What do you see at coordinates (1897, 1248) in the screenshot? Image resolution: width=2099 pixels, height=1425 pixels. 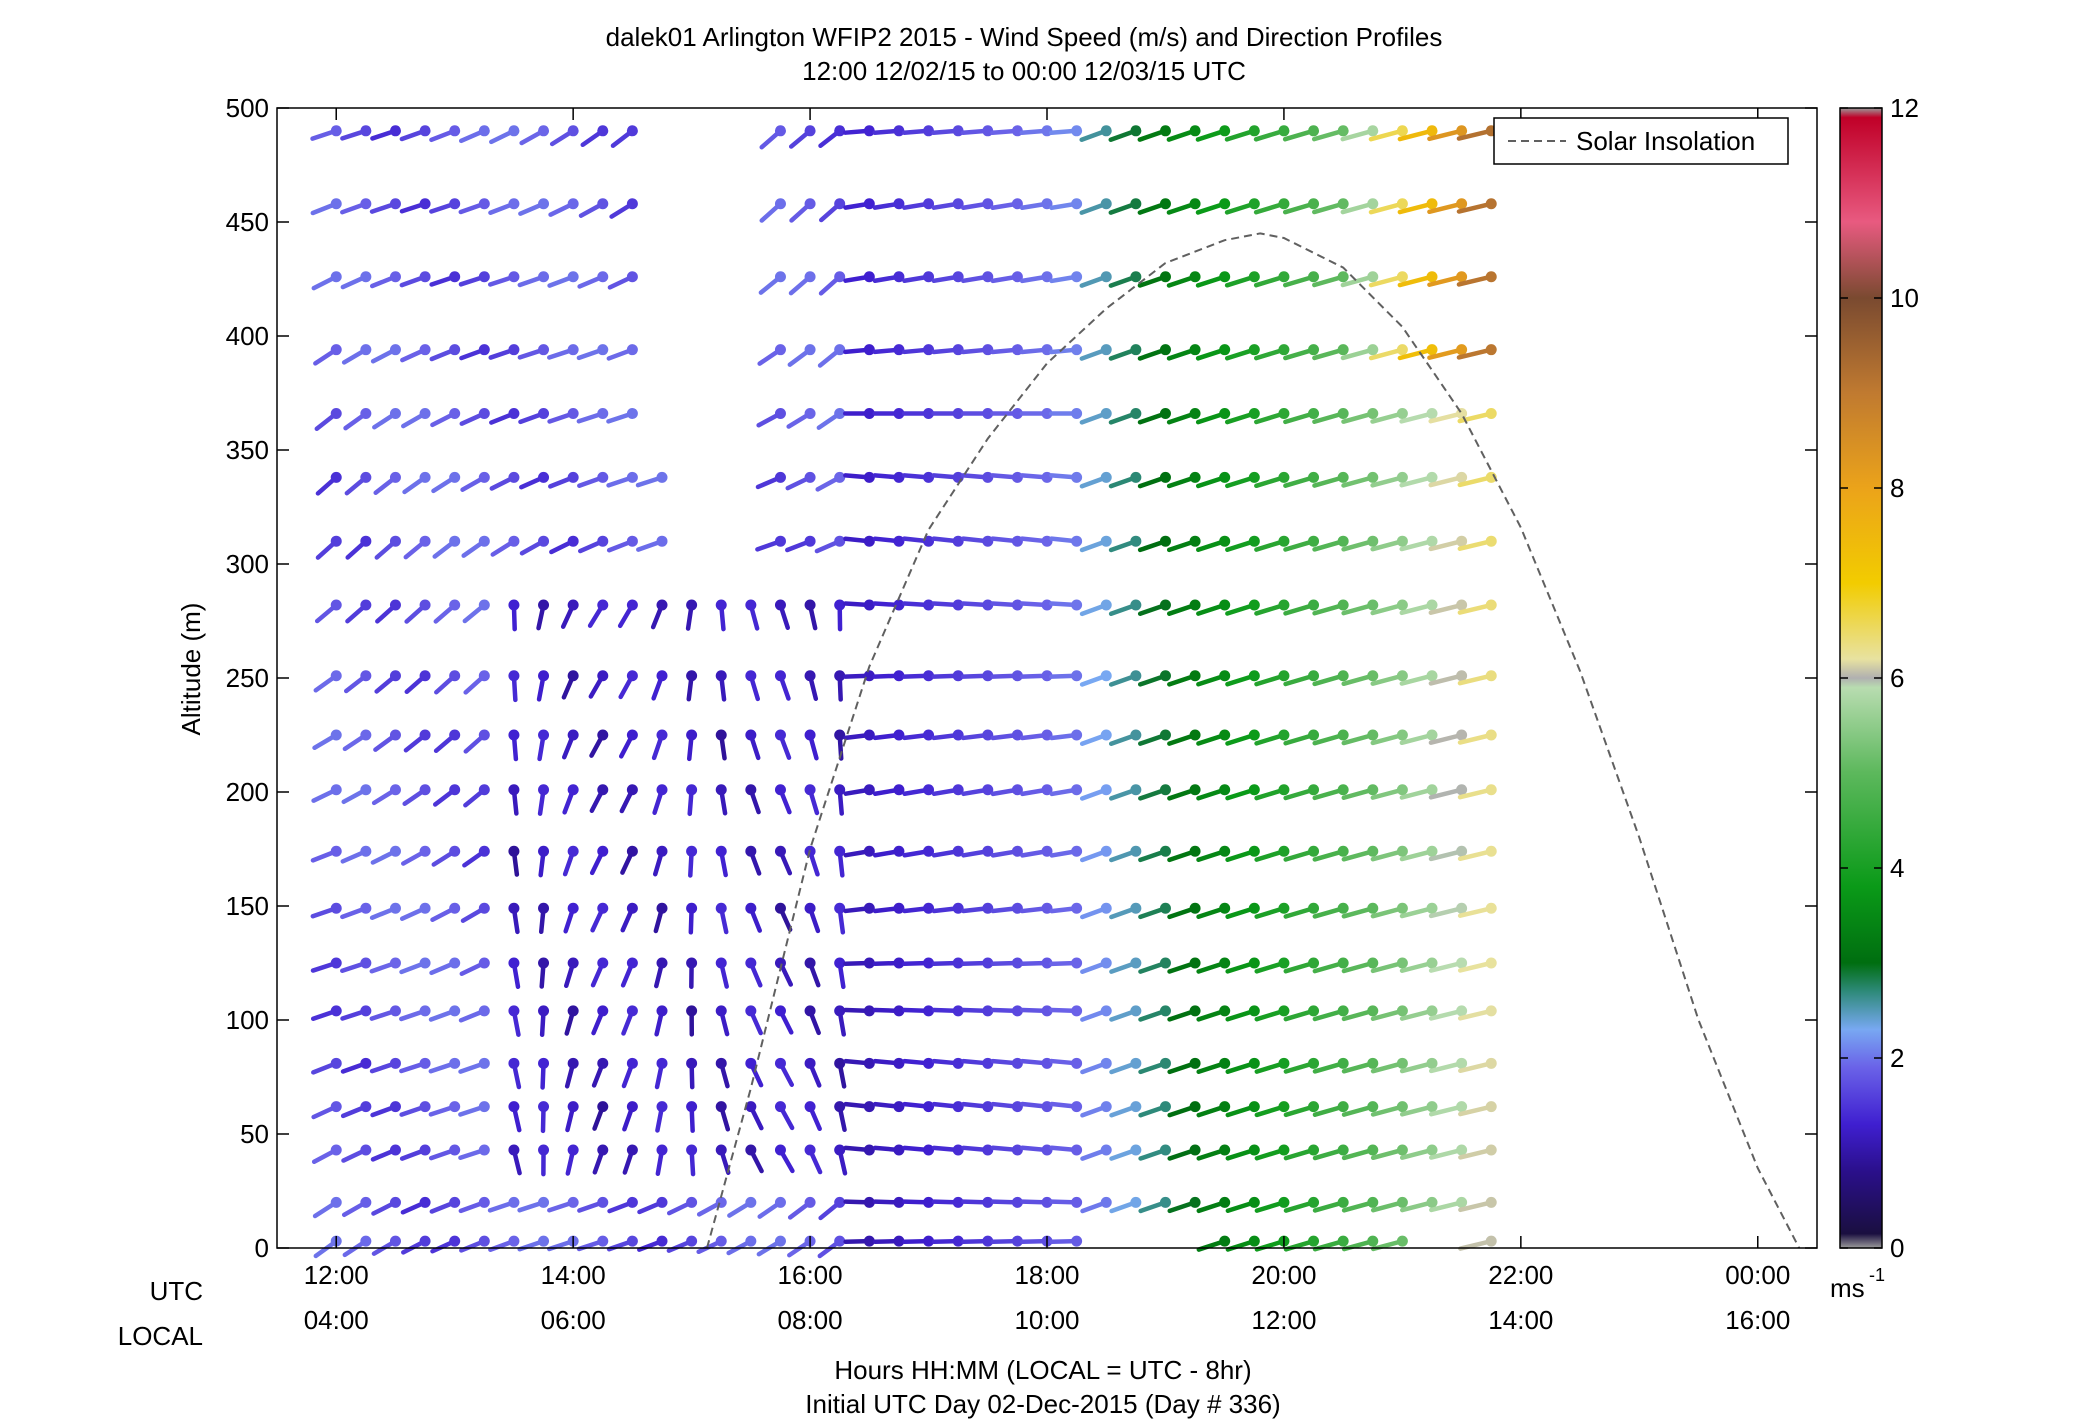 I see `colorbar-tick-label: 0` at bounding box center [1897, 1248].